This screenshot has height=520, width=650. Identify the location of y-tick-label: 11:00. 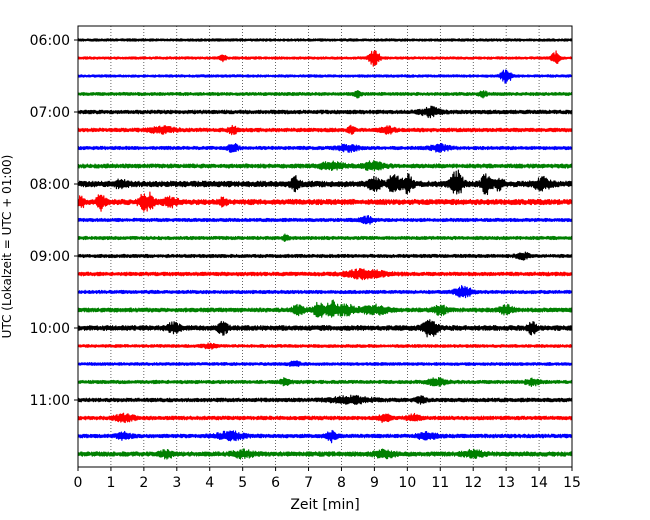
(50, 401).